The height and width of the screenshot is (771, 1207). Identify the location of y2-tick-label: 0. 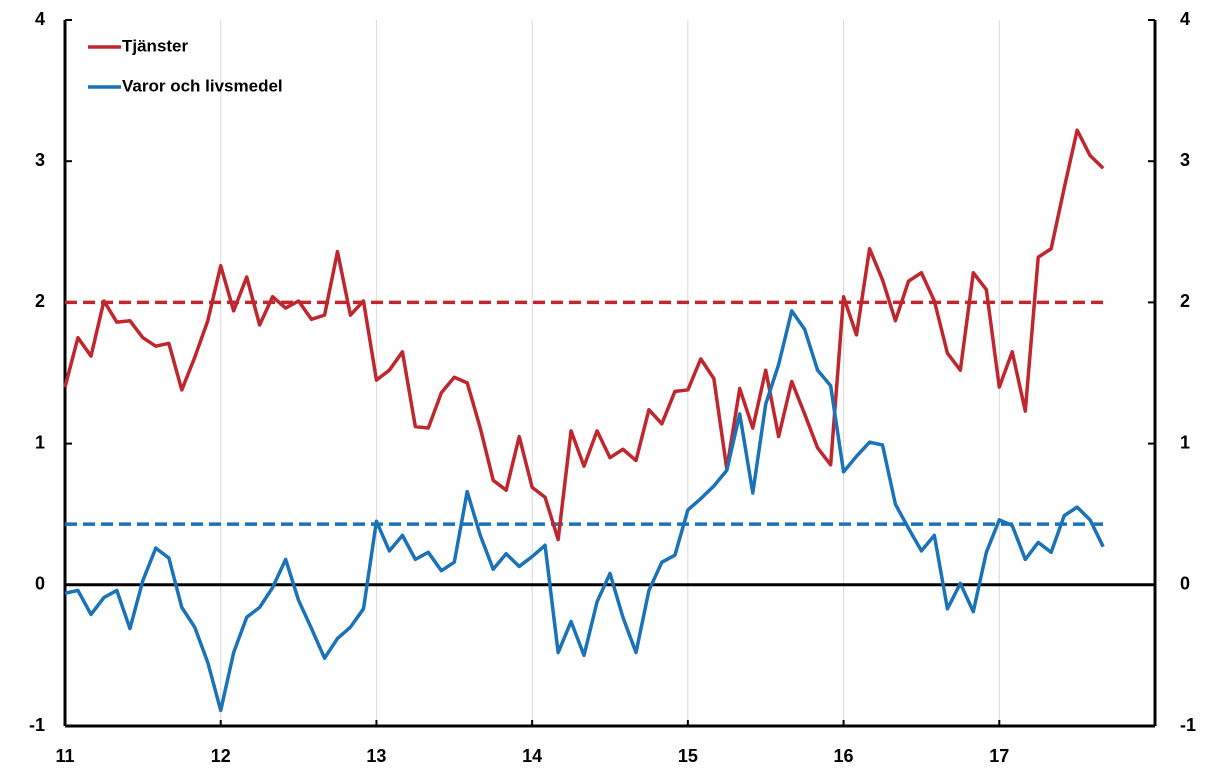
(1185, 584).